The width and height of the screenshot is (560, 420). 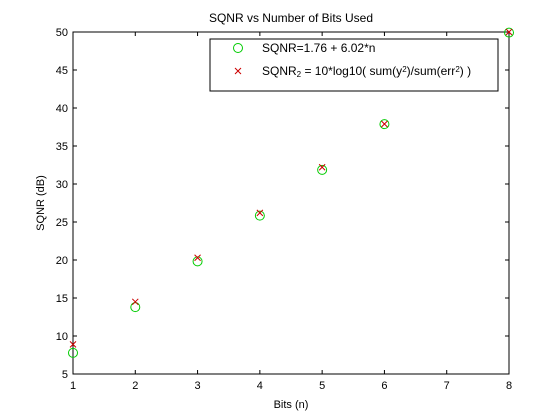 What do you see at coordinates (62, 261) in the screenshot?
I see `y-tick-label: 20` at bounding box center [62, 261].